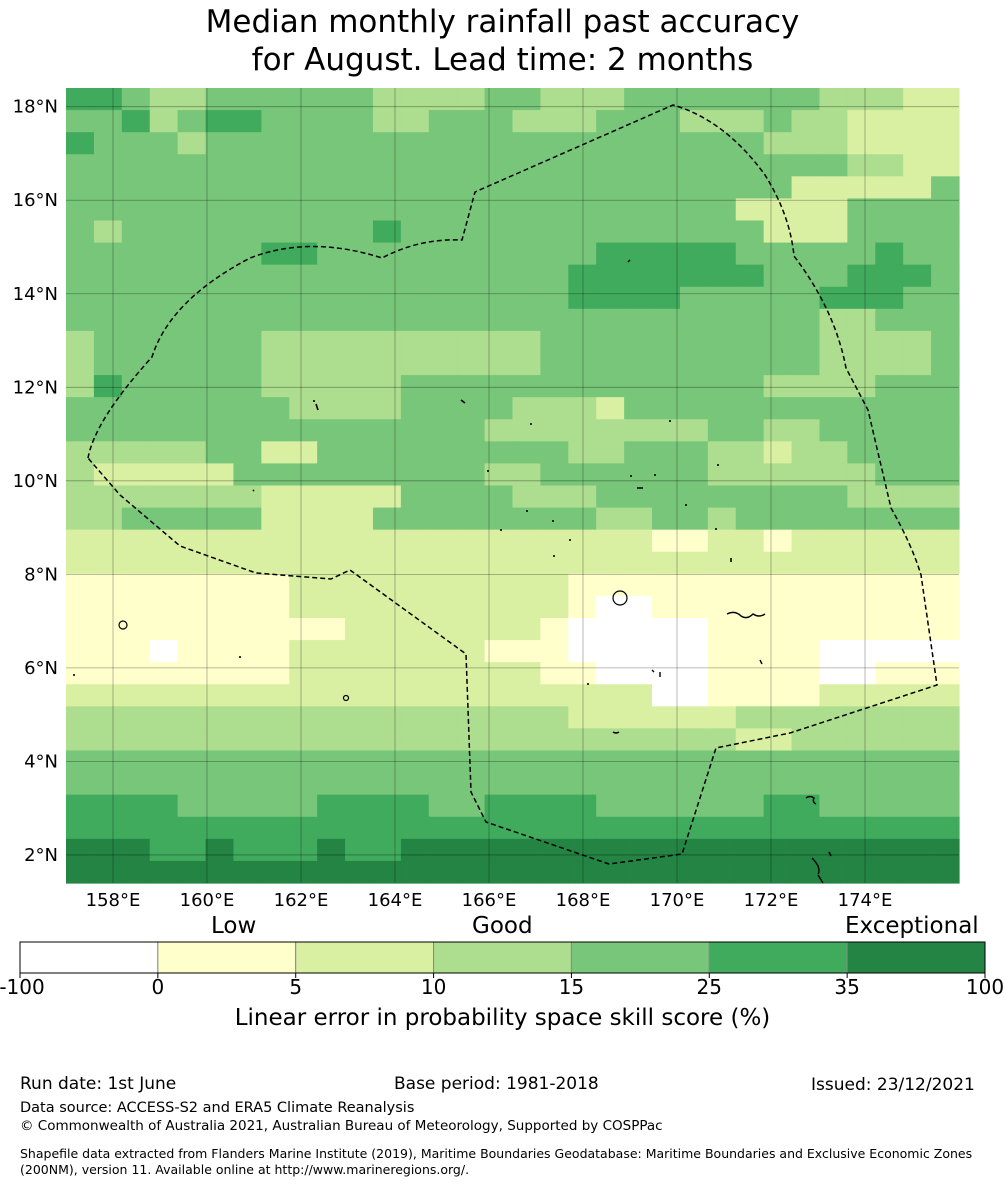 Image resolution: width=1005 pixels, height=1185 pixels. I want to click on island, so click(620, 598).